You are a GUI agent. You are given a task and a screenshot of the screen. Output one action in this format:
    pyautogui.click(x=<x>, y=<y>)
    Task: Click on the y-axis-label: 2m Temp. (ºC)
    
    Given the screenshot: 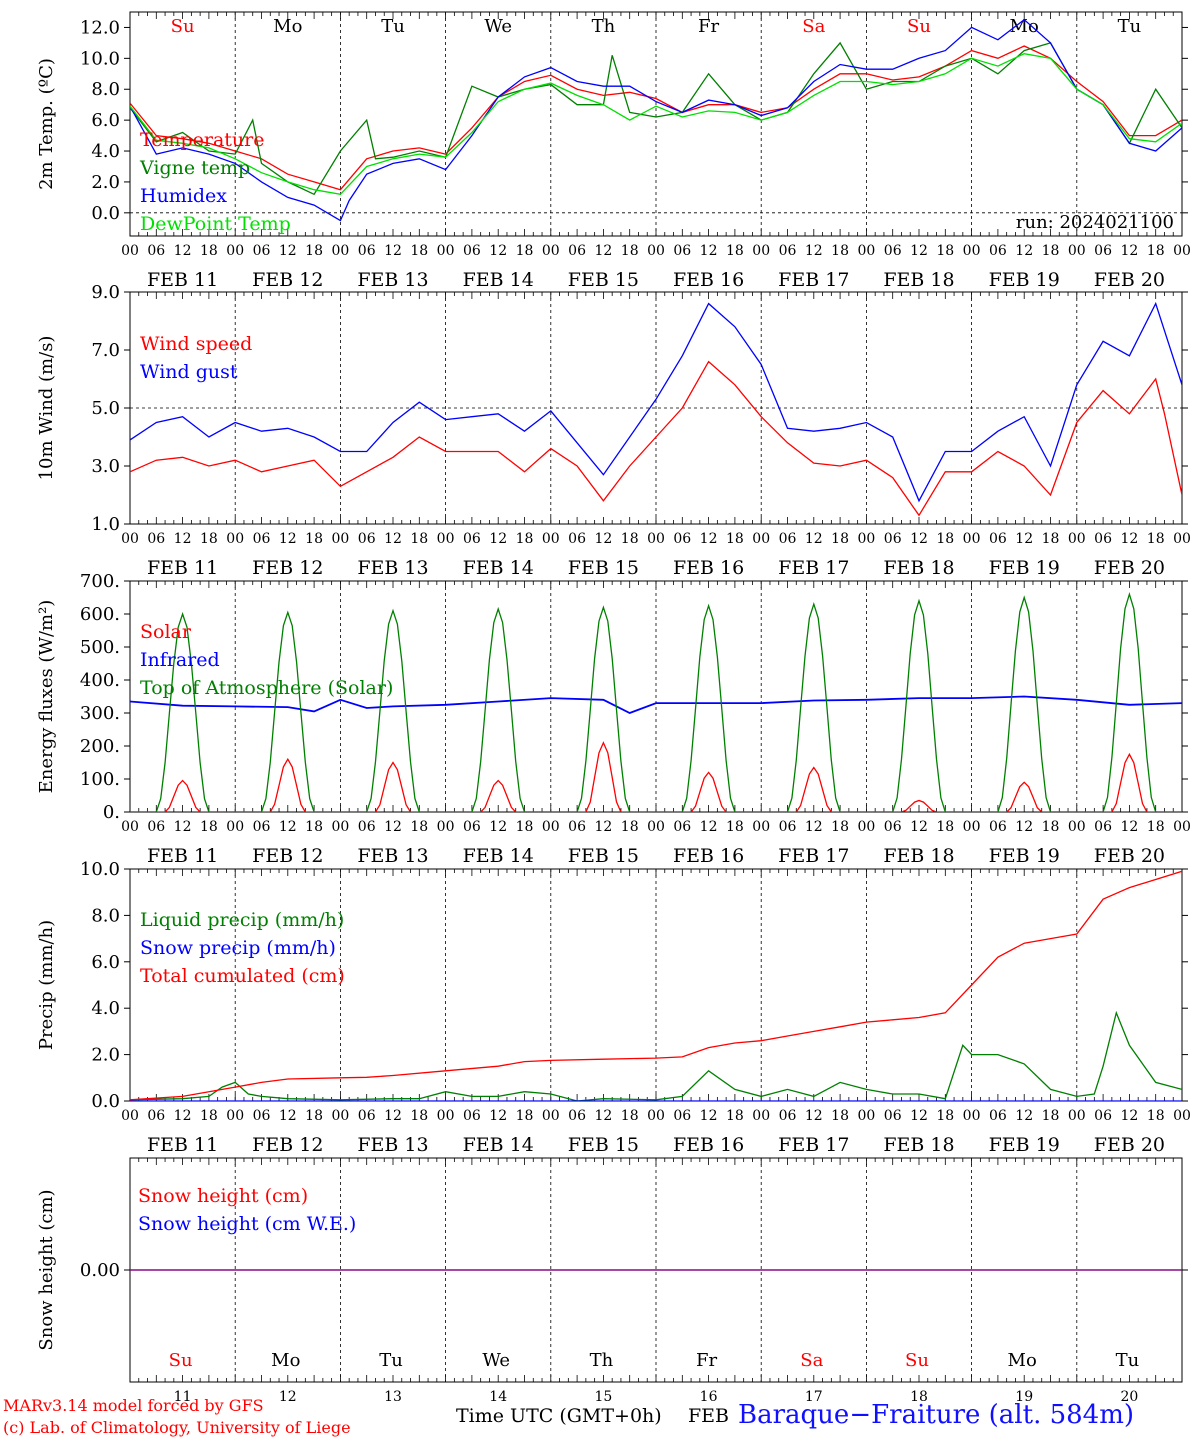 What is the action you would take?
    pyautogui.click(x=46, y=124)
    